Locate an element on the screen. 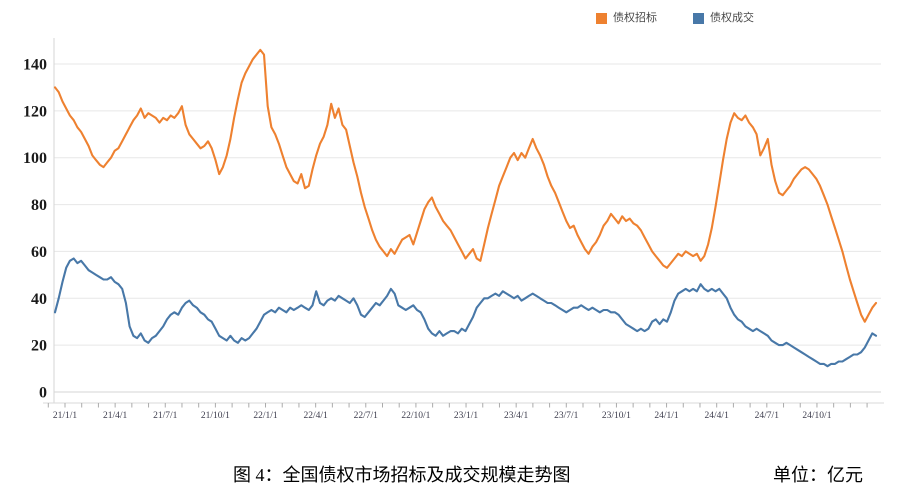  legend-item-bid: 债权招标 is located at coordinates (626, 18).